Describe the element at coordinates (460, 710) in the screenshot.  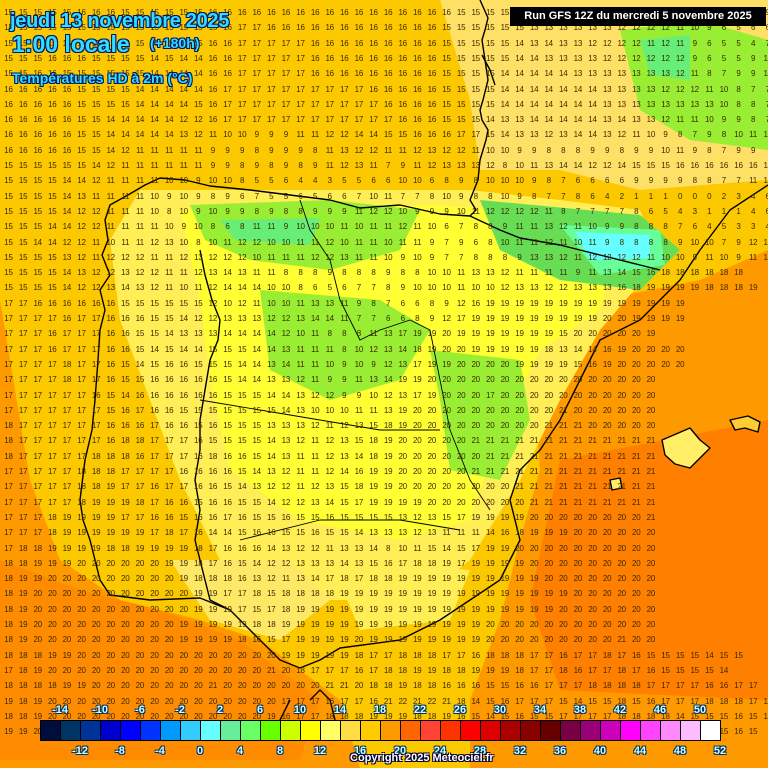
I see `legend-tick-top: 26` at that location.